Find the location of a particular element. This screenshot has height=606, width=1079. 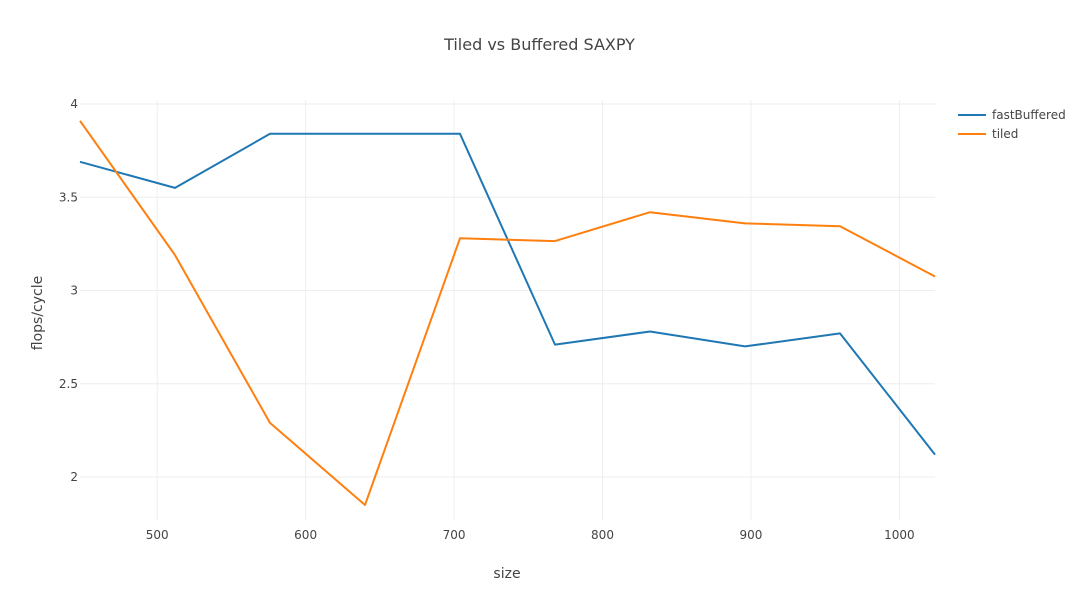

y-tick-label: 3.5 is located at coordinates (68, 197).